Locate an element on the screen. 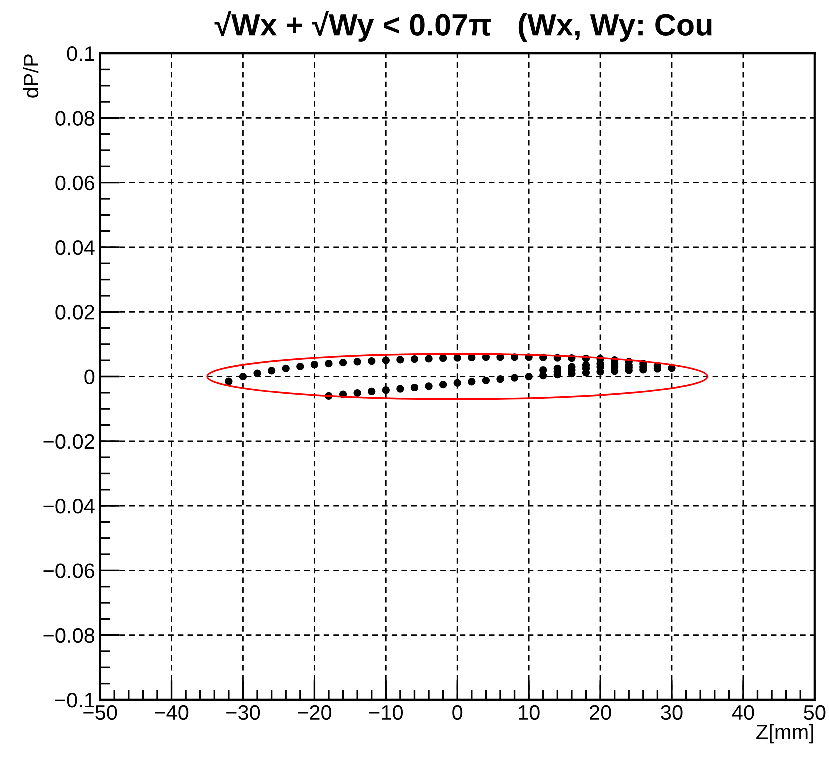 This screenshot has width=829, height=765. y-tick-label: 0.06 is located at coordinates (75, 183).